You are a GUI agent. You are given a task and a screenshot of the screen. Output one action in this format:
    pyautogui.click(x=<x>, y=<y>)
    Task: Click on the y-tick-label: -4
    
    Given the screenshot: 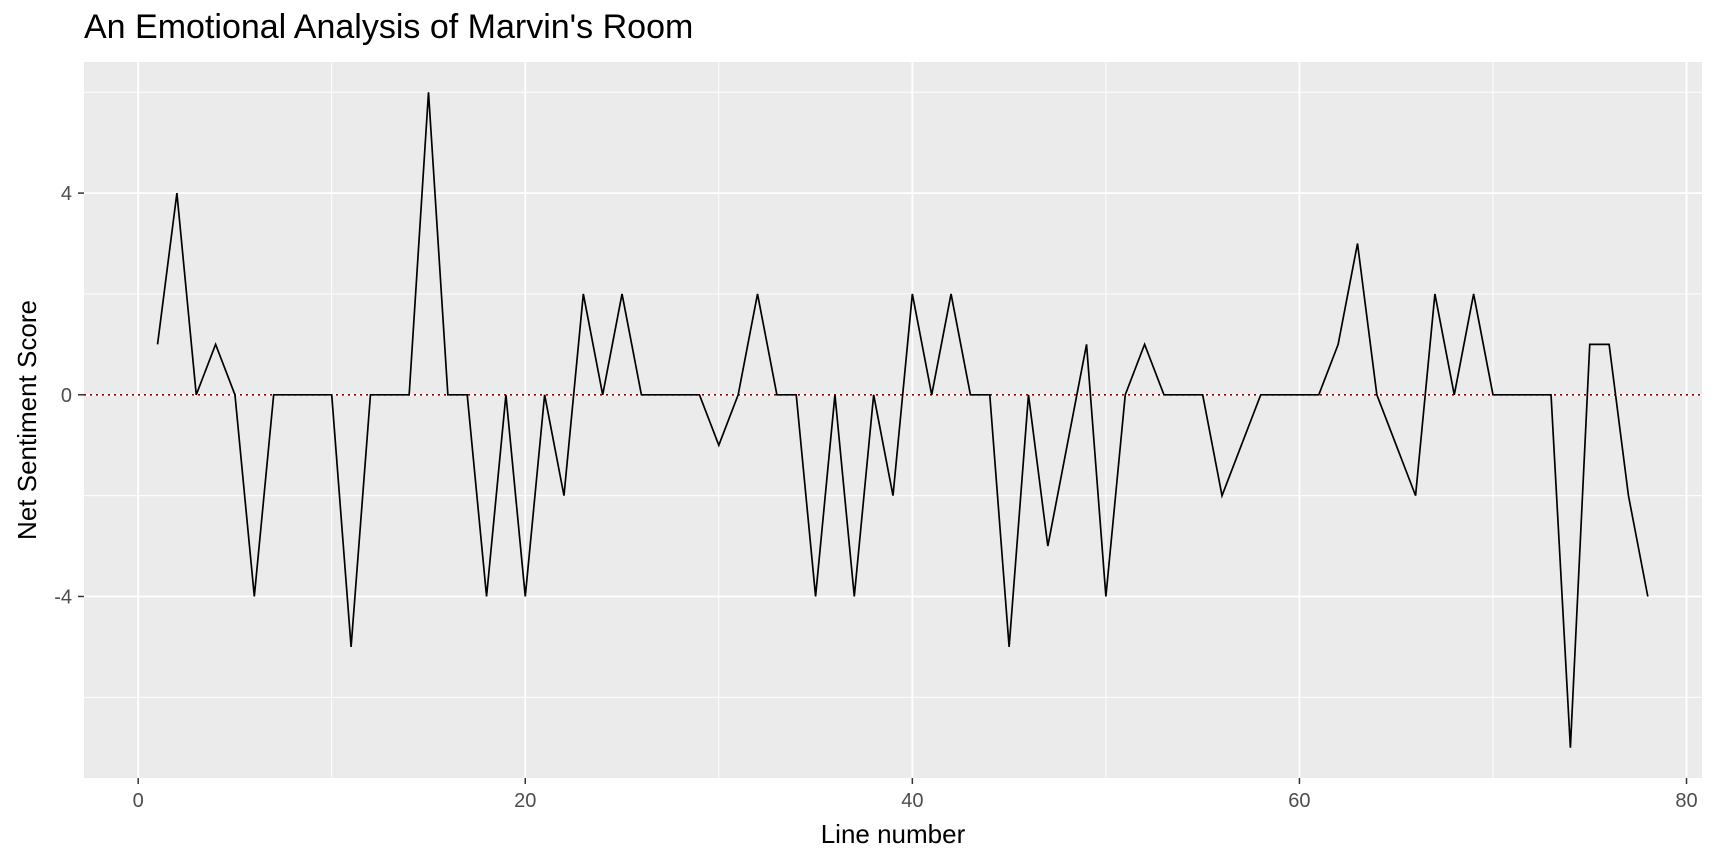 What is the action you would take?
    pyautogui.click(x=63, y=597)
    